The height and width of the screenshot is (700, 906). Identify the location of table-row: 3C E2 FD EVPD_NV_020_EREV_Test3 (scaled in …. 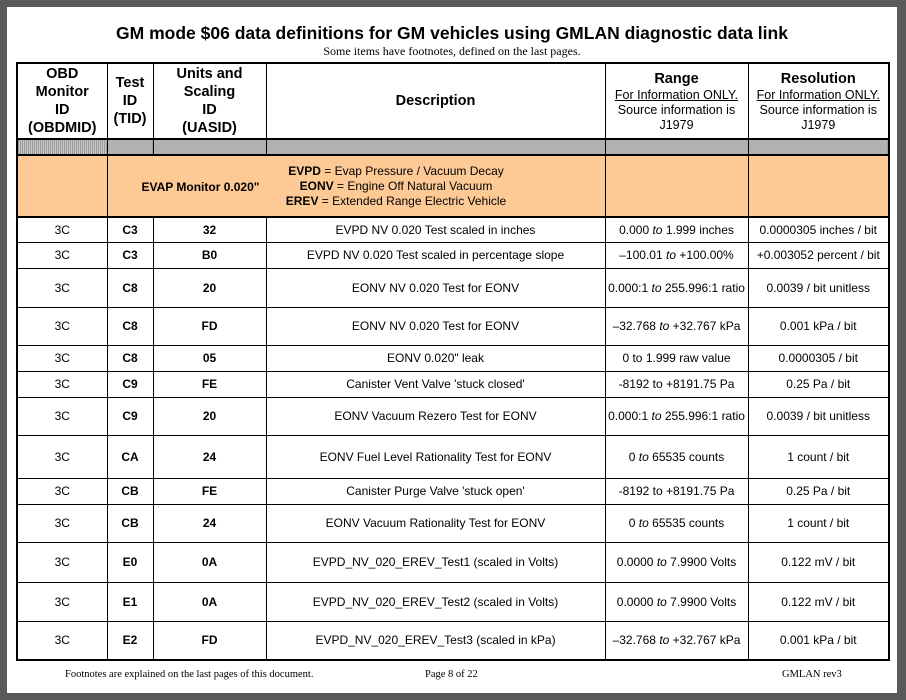
(453, 640).